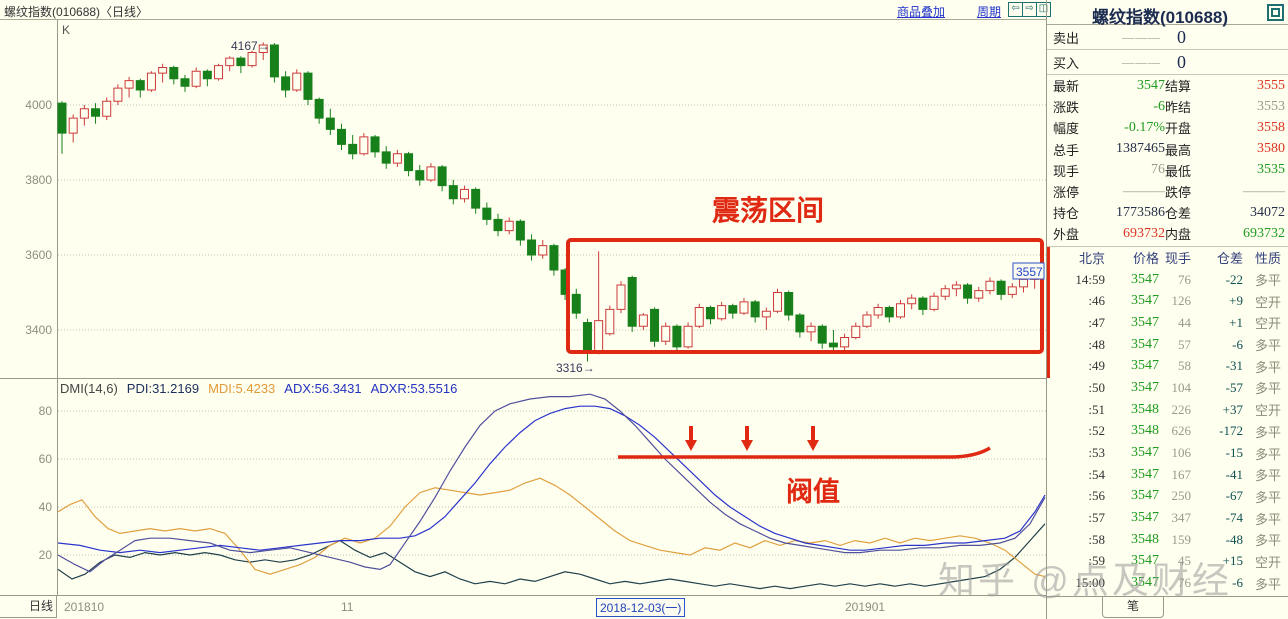  What do you see at coordinates (1158, 170) in the screenshot?
I see `stat-value: 76` at bounding box center [1158, 170].